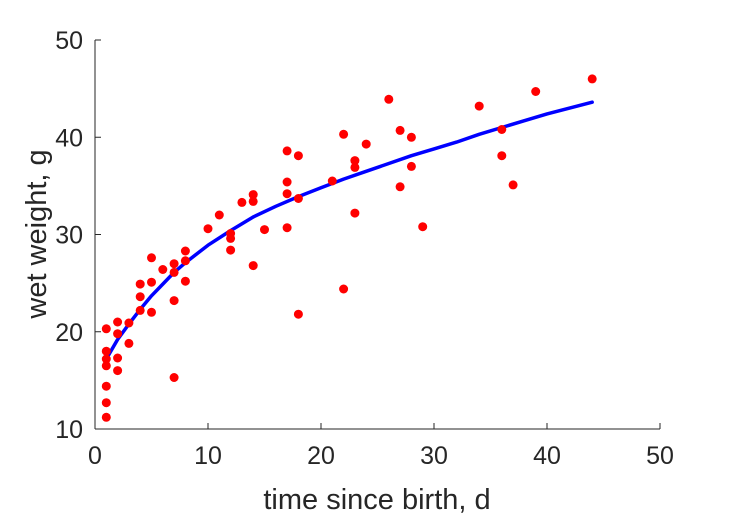 The width and height of the screenshot is (729, 521). I want to click on x-axis-title: time since birth, d, so click(376, 500).